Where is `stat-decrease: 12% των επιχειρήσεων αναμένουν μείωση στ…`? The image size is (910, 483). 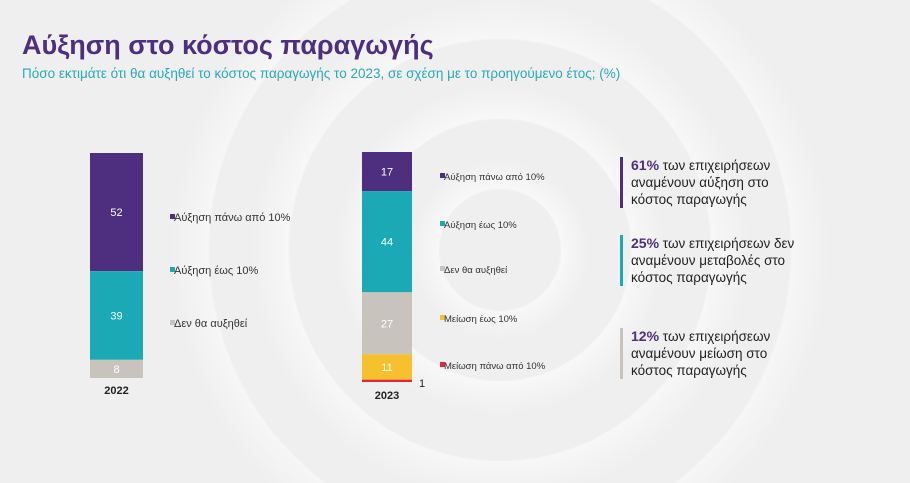 stat-decrease: 12% των επιχειρήσεων αναμένουν μείωση στ… is located at coordinates (713, 353).